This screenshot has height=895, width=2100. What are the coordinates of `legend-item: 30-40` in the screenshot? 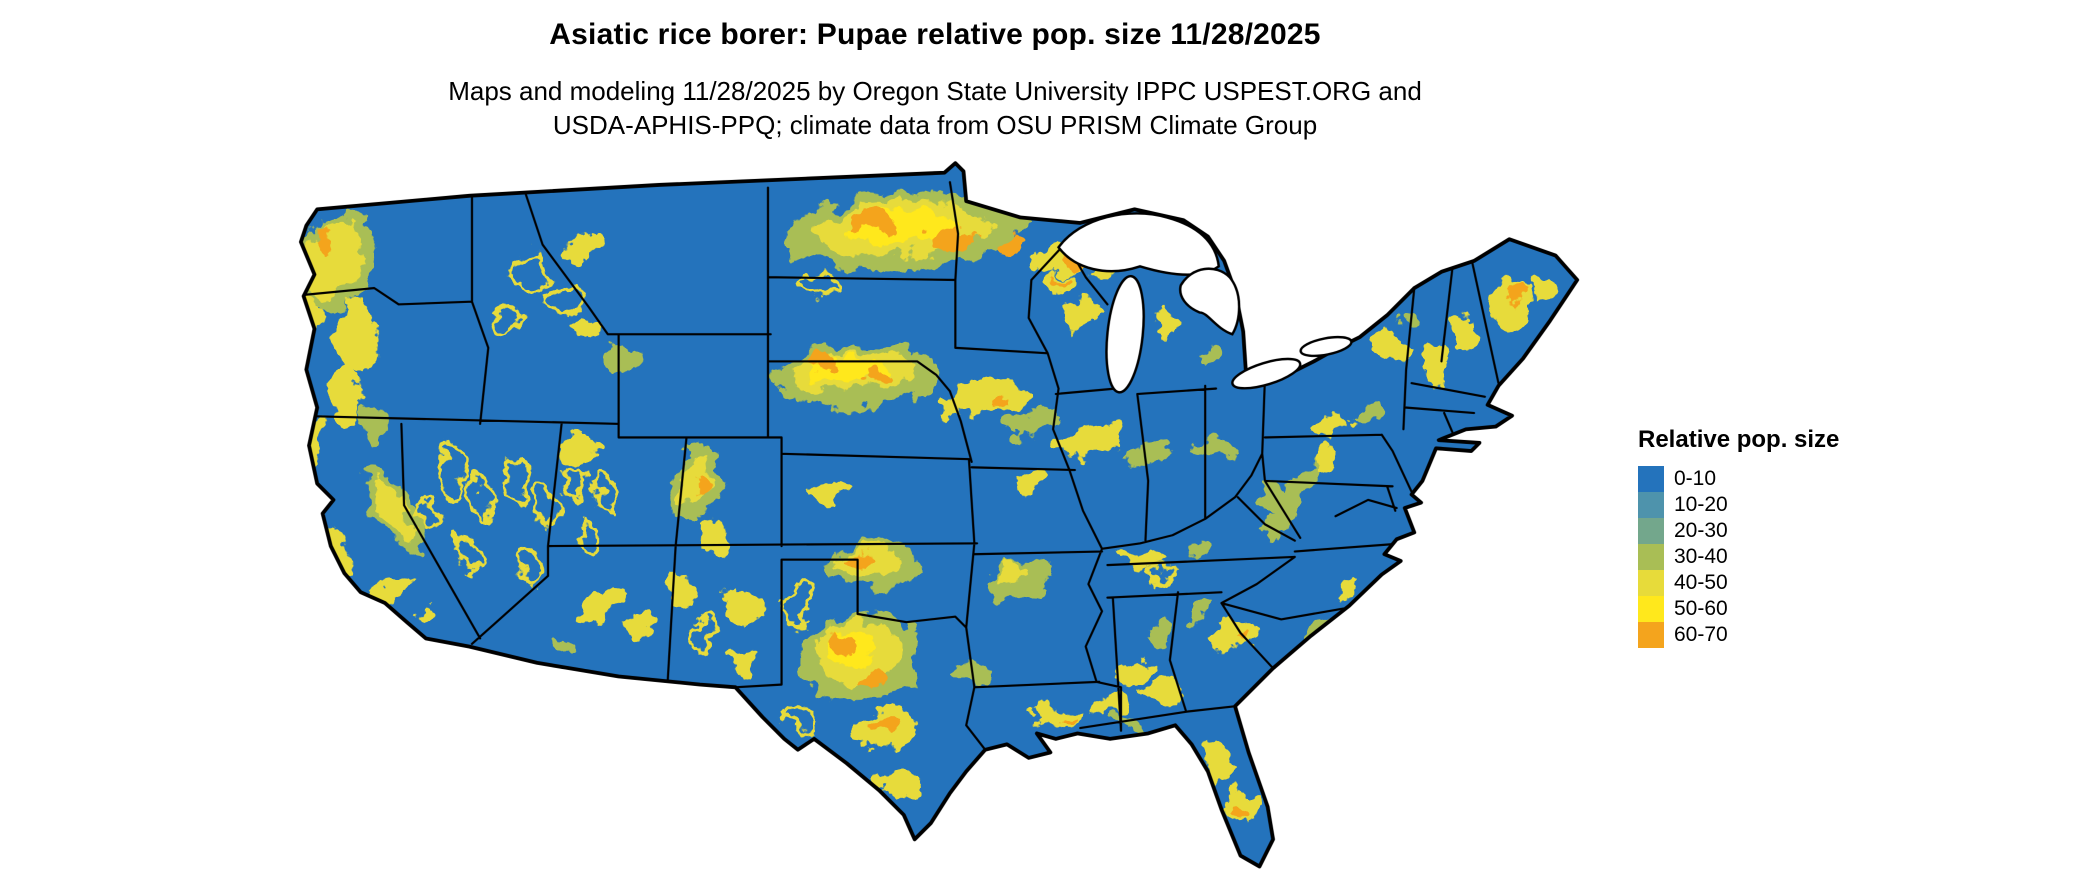 It's located at (1738, 557).